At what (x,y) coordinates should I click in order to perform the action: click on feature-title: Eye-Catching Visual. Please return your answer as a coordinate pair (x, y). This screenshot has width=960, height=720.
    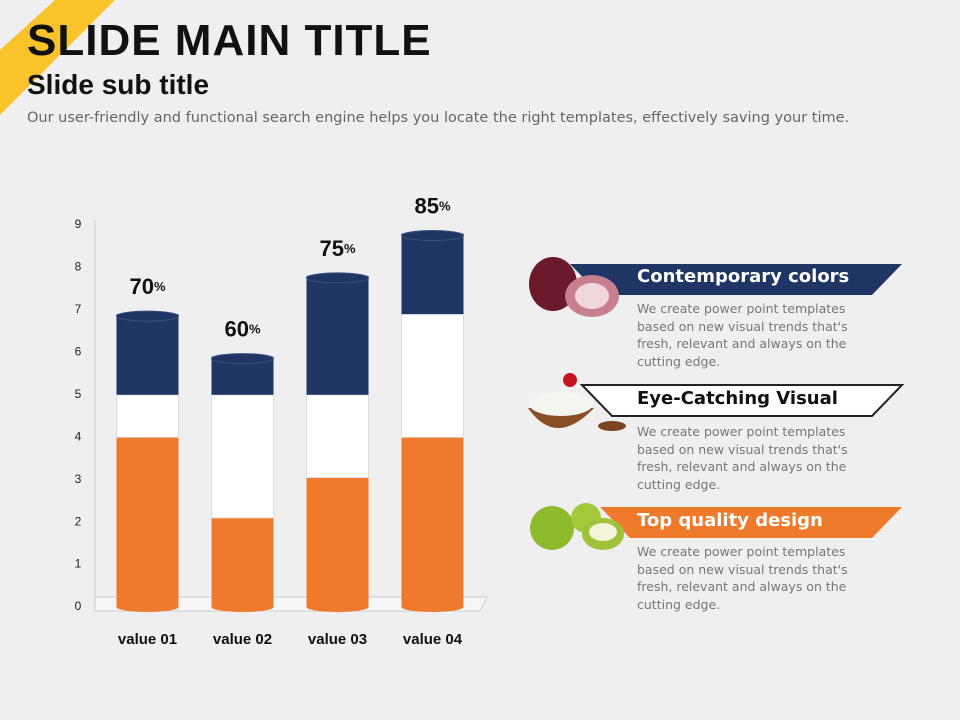
    Looking at the image, I should click on (737, 398).